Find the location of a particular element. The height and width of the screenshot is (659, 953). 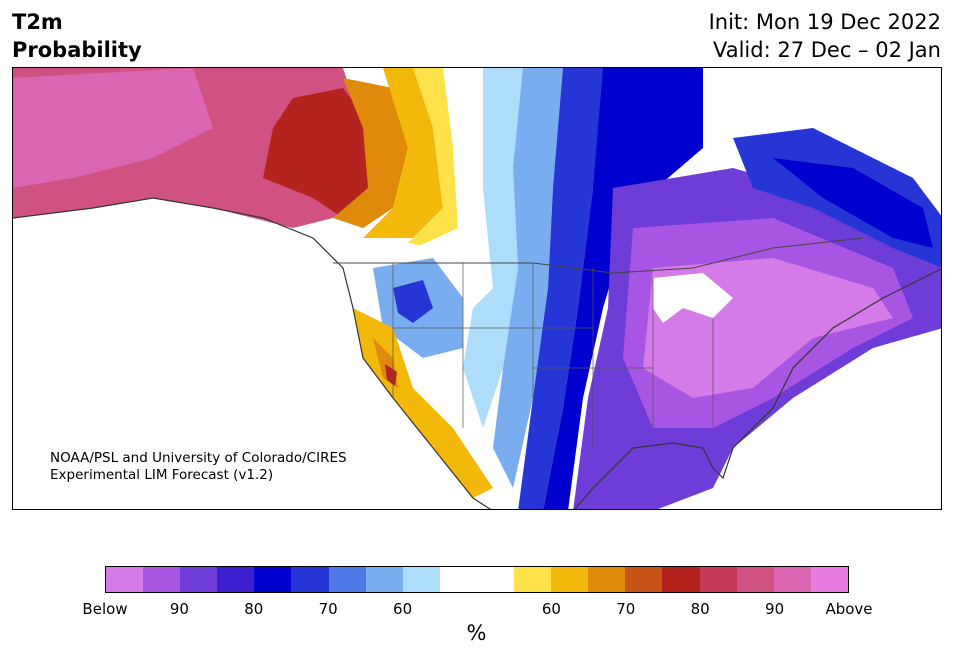

region-blue is located at coordinates (565, 288).